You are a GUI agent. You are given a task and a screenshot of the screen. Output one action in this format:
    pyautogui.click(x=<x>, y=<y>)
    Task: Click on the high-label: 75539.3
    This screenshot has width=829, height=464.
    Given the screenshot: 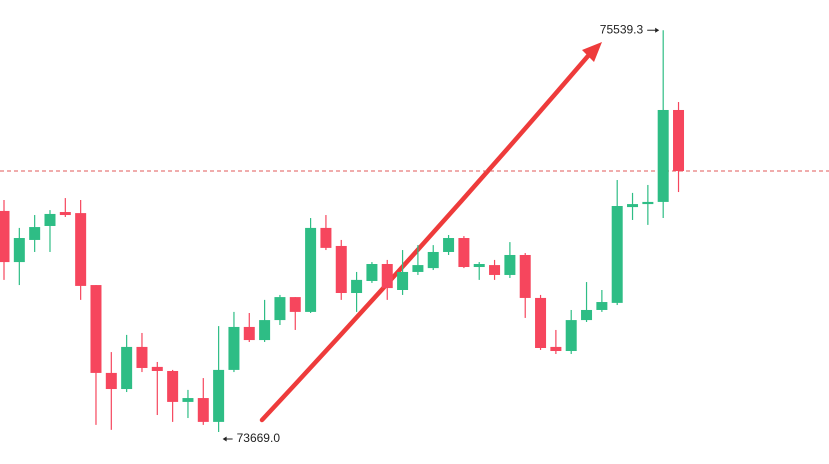 What is the action you would take?
    pyautogui.click(x=622, y=29)
    